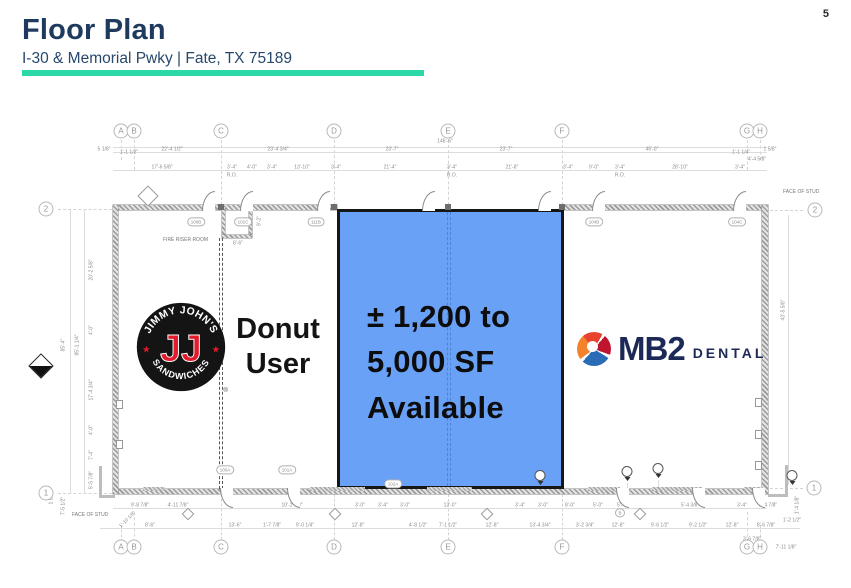 The image size is (851, 588). What do you see at coordinates (216, 349) in the screenshot?
I see `star-icon: ★` at bounding box center [216, 349].